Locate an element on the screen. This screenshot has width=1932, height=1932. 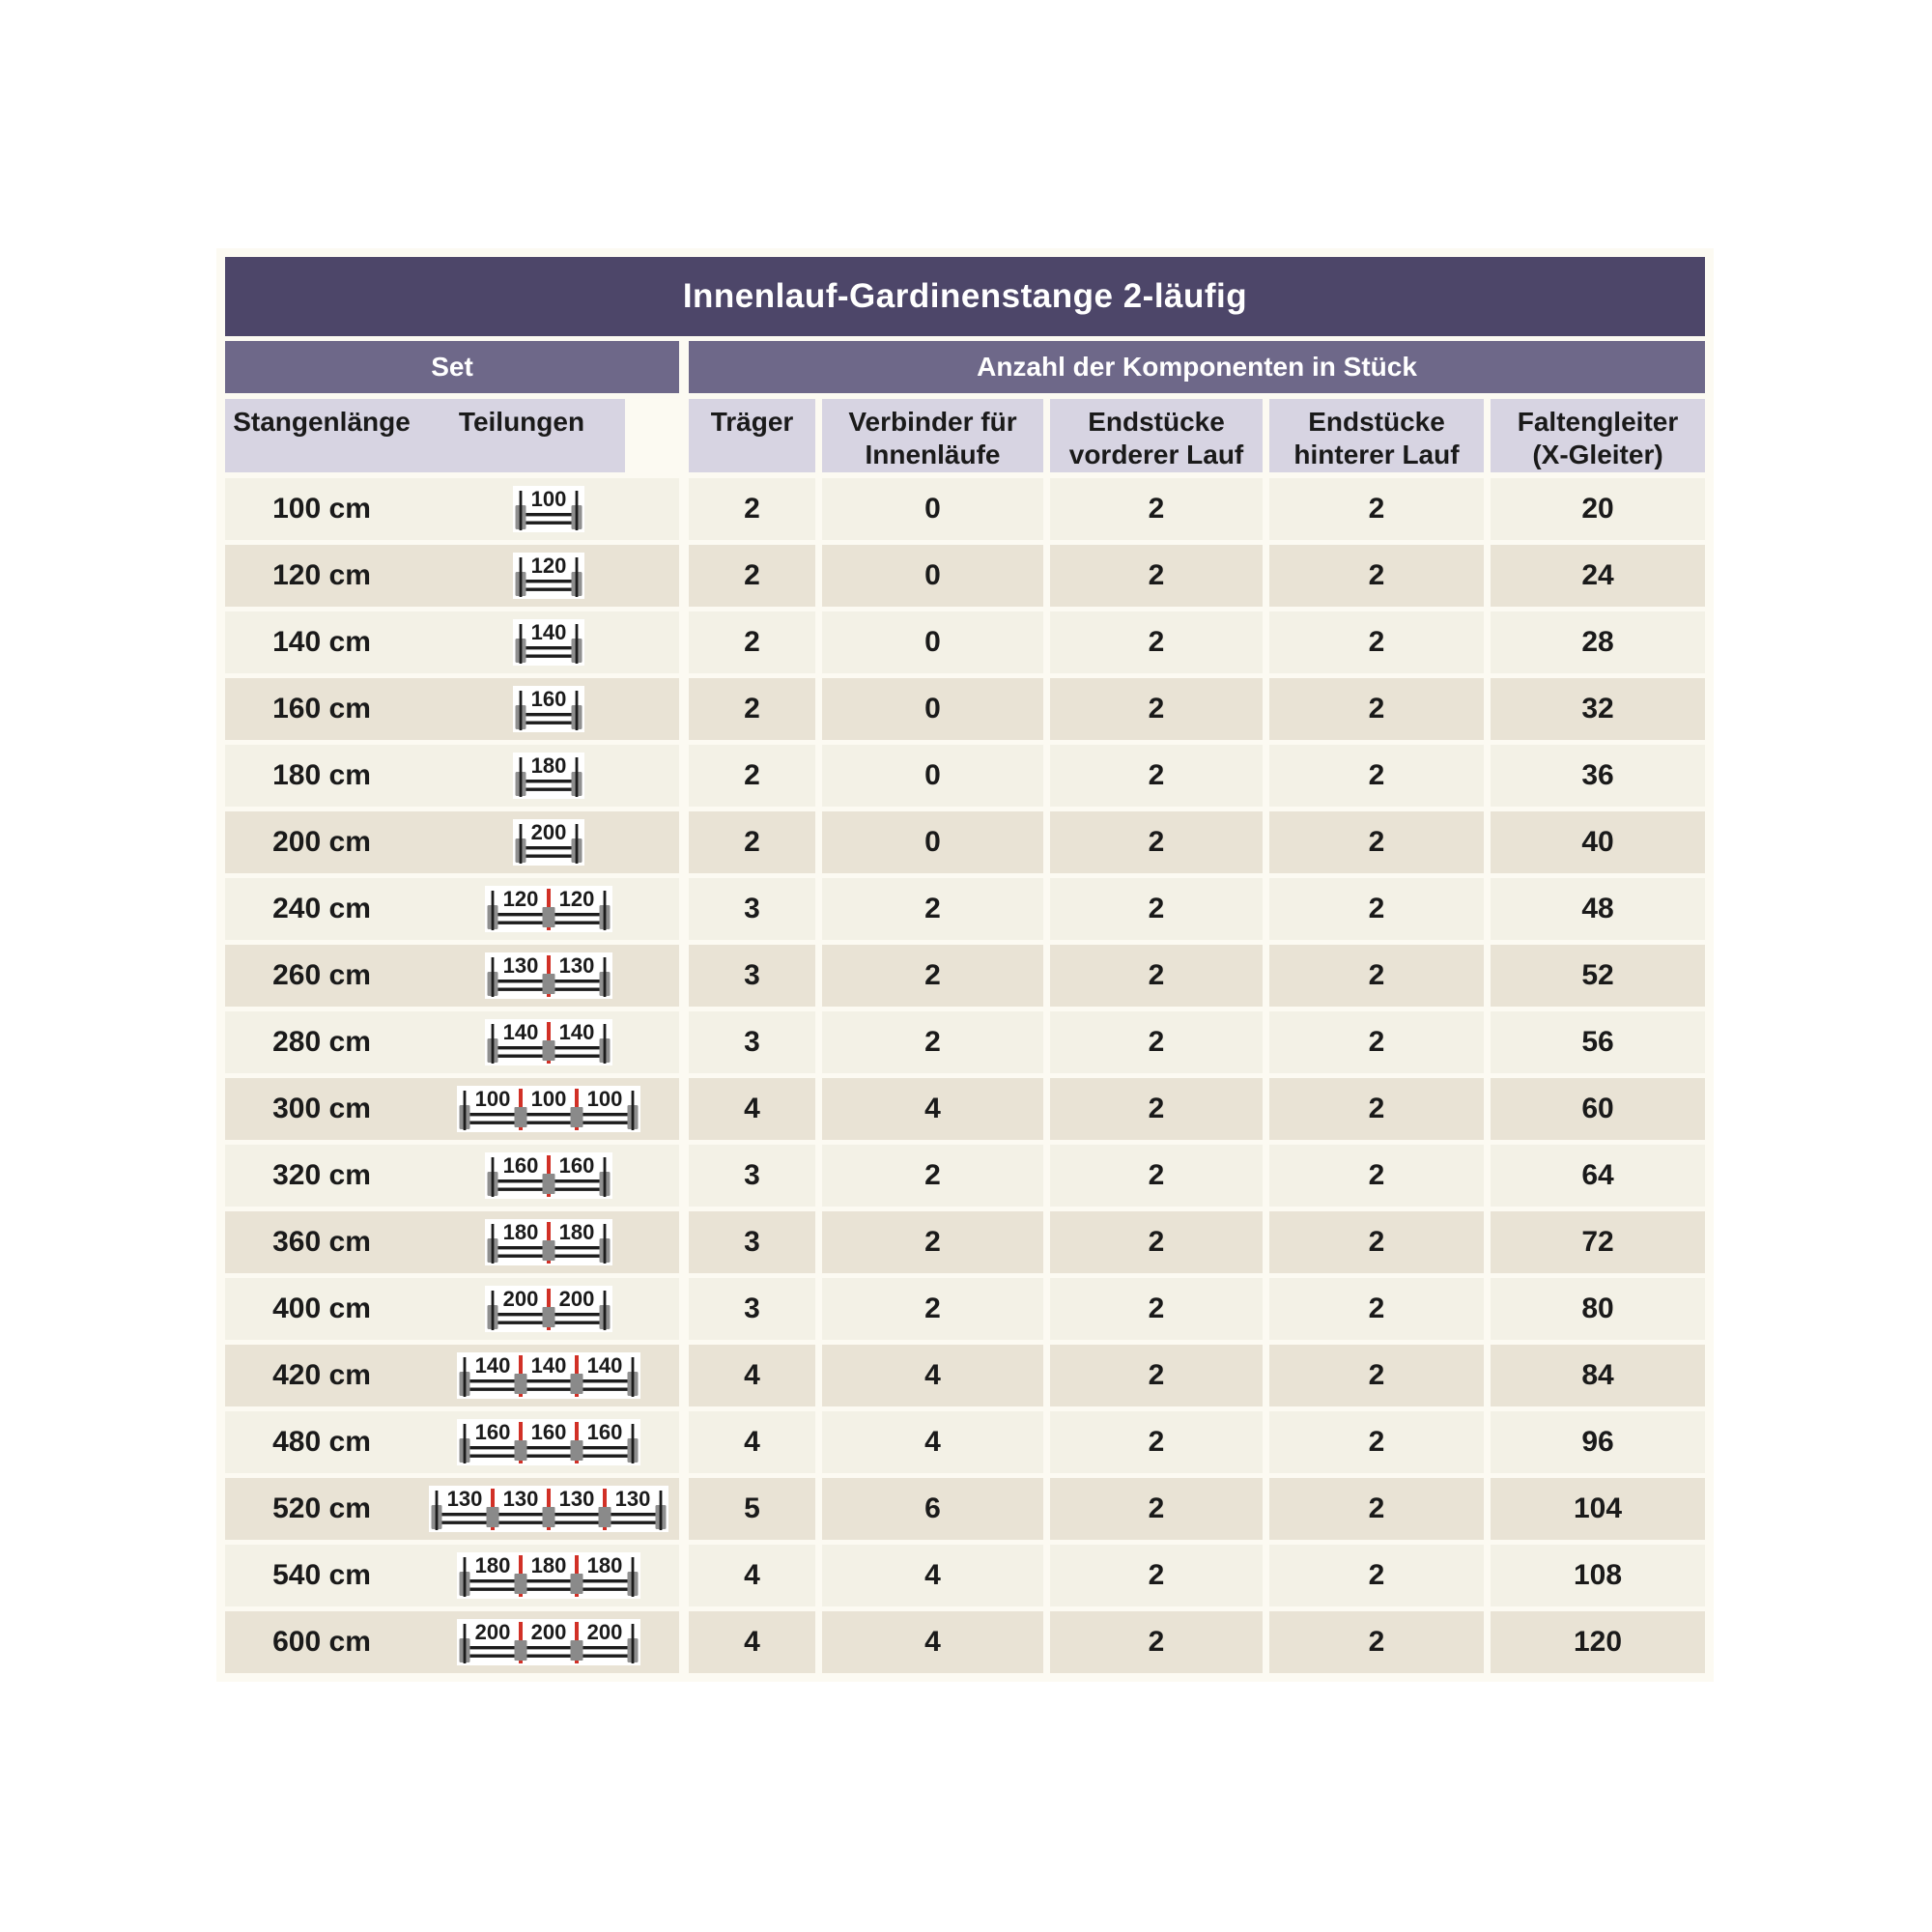
teilungen-rod-diagram: 100 100 100 is located at coordinates (548, 1109).